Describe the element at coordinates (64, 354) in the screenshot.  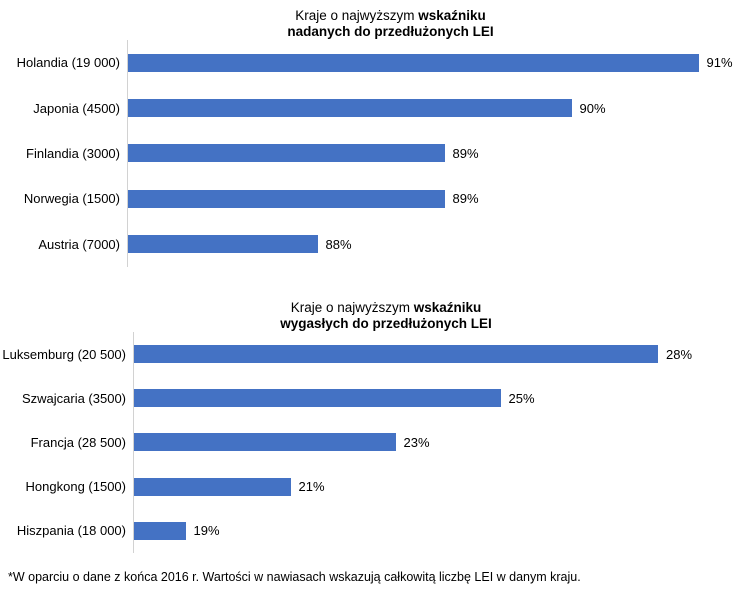
I see `category-label: Luksemburg (20 500)` at that location.